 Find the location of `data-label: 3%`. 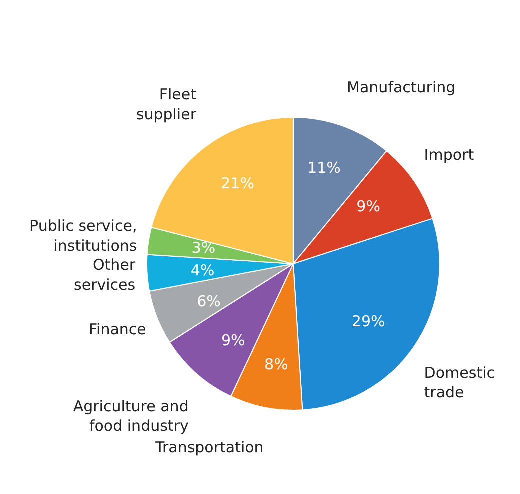

data-label: 3% is located at coordinates (204, 247).